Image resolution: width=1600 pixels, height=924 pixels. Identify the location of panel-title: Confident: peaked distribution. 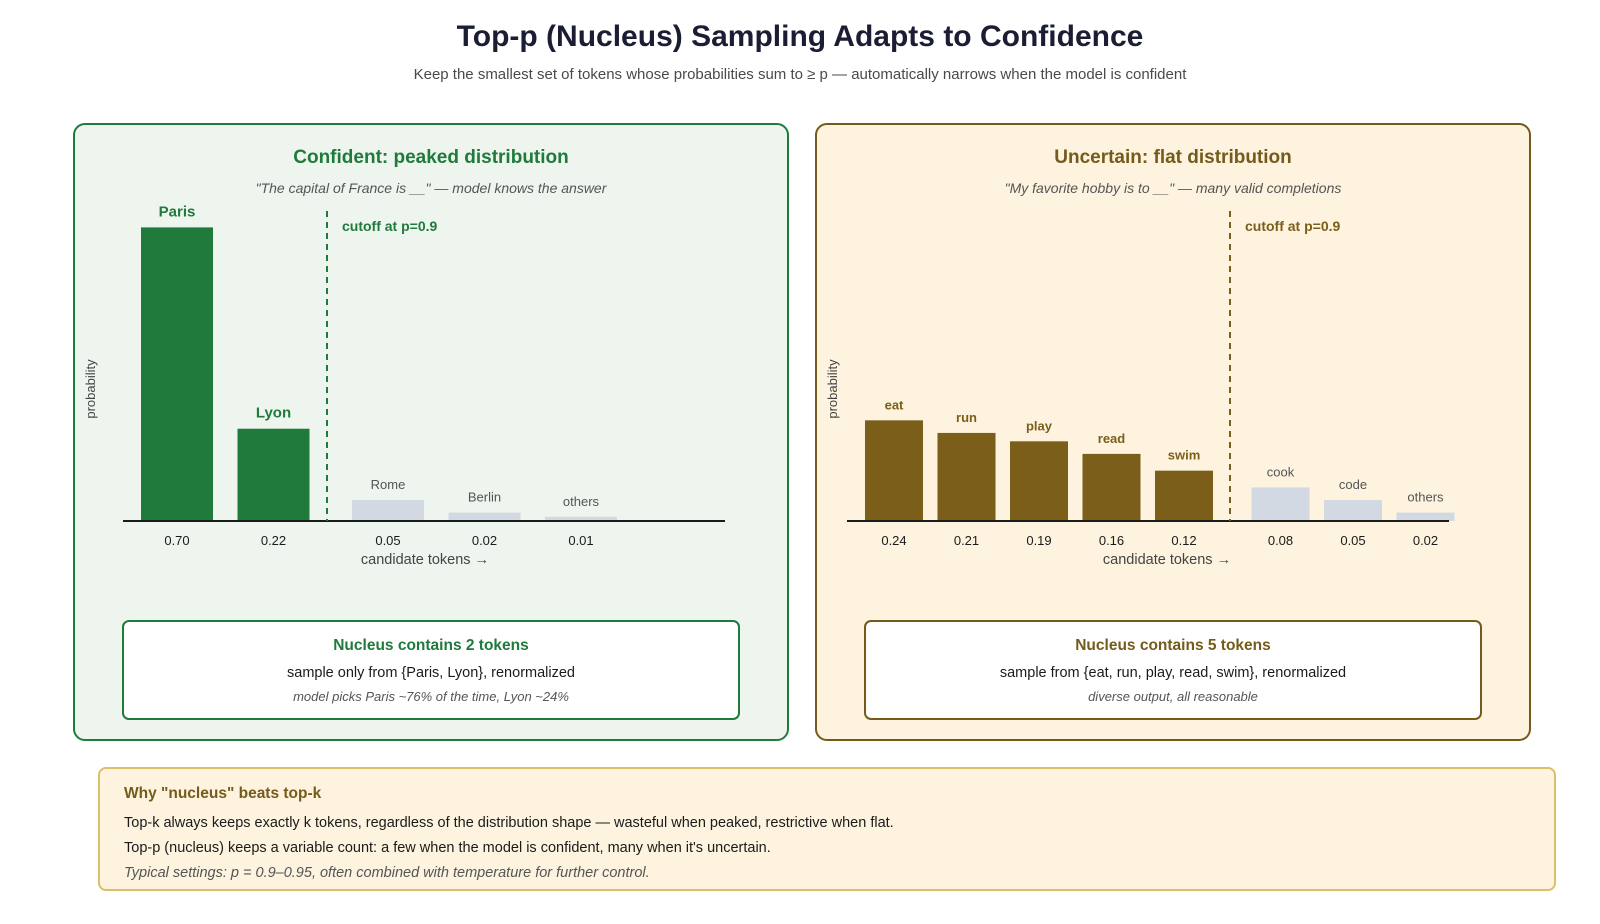
(431, 157).